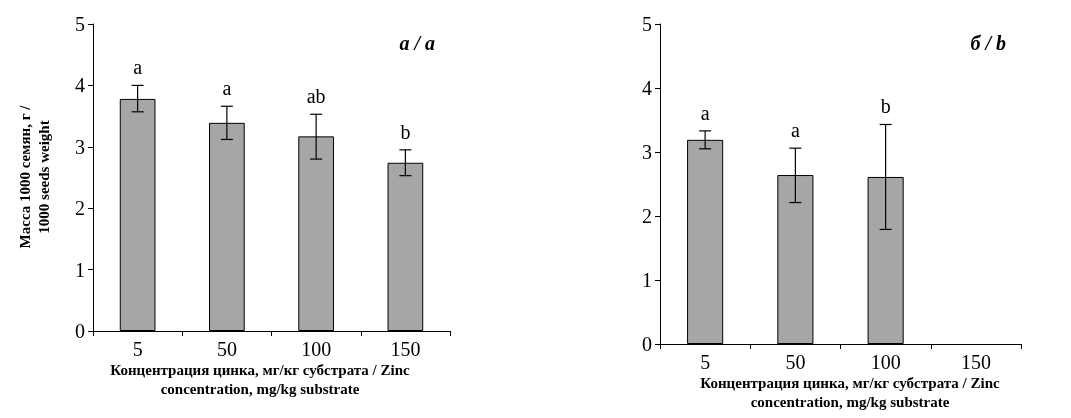  What do you see at coordinates (34, 177) in the screenshot?
I see `y-axis-title: Масса 1000 семян, г / 1000 seeds weight` at bounding box center [34, 177].